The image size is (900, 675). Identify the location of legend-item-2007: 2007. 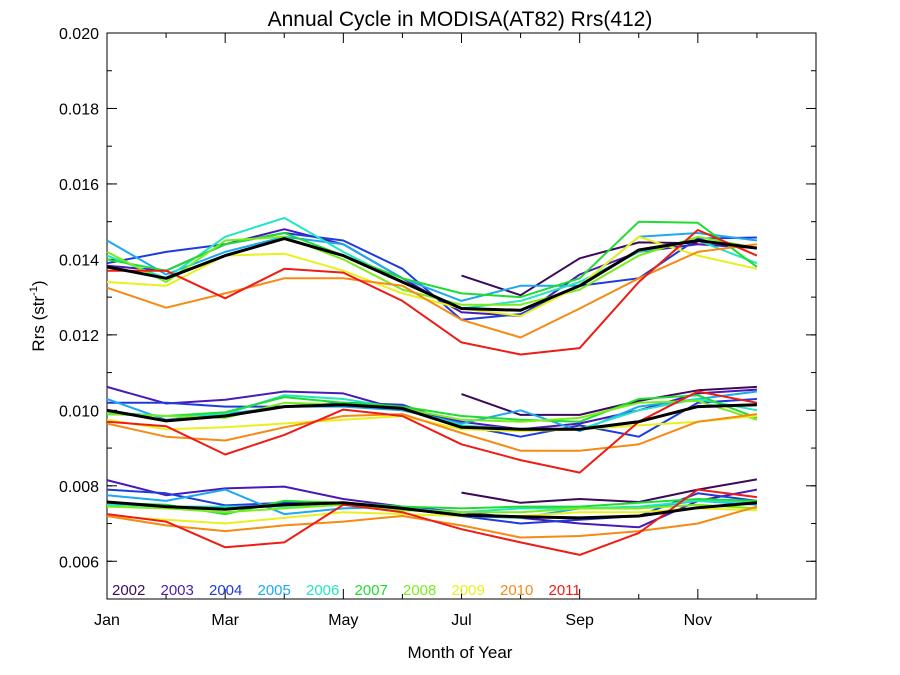
(371, 590).